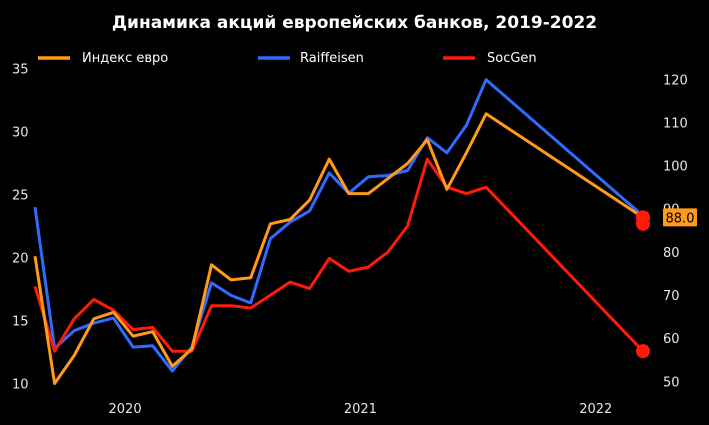 The image size is (709, 425). Describe the element at coordinates (643, 351) in the screenshot. I see `end-marker-SocGen` at that location.